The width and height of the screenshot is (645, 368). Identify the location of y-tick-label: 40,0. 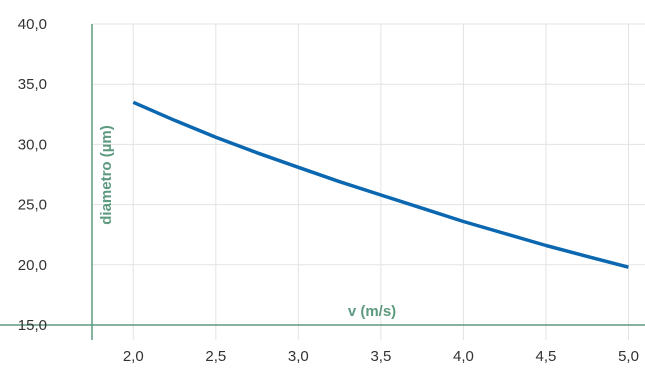
(32, 24).